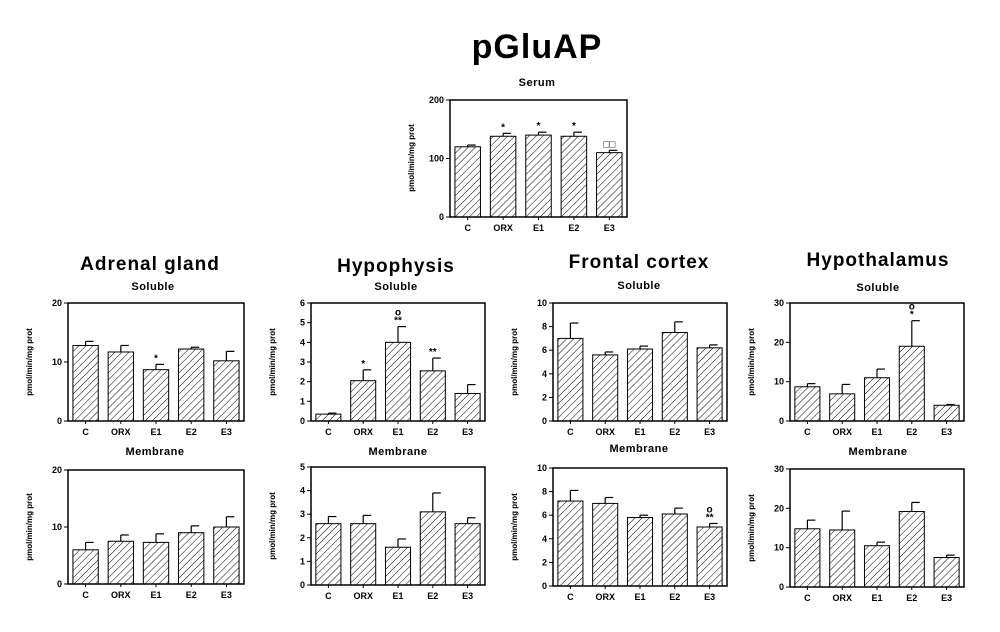  I want to click on y-tick-label: 5, so click(302, 323).